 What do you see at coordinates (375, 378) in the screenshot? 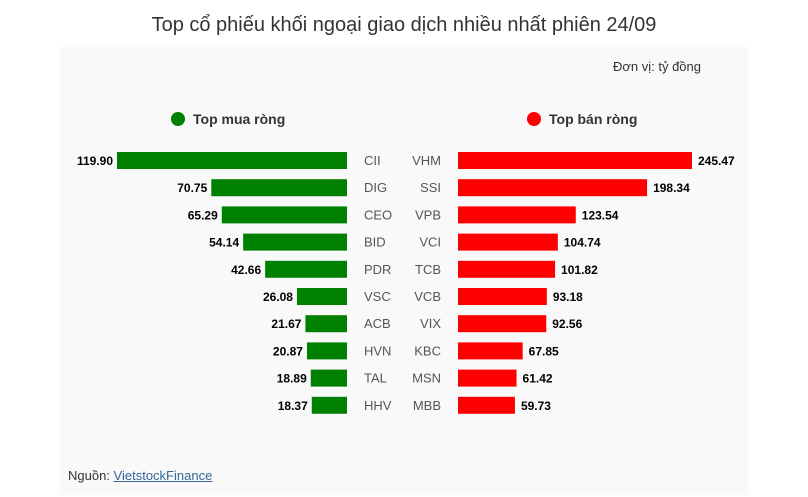
I see `buy-ticker-label: TAL` at bounding box center [375, 378].